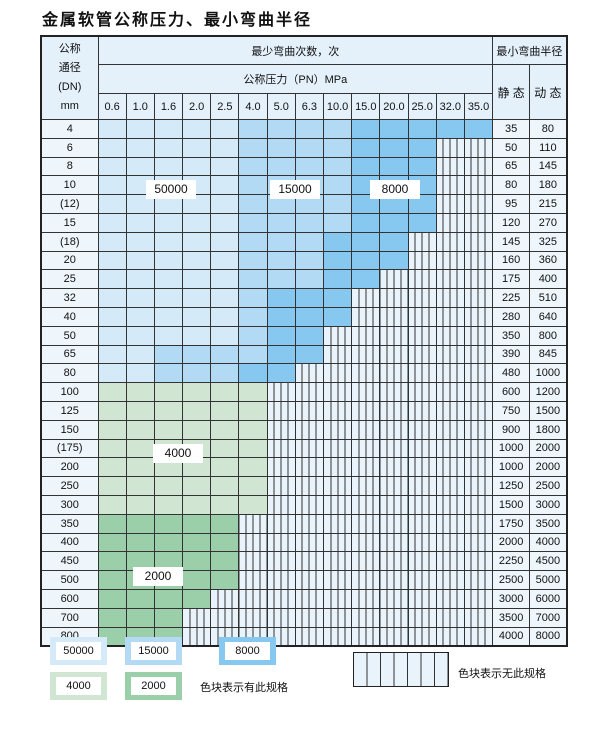 This screenshot has height=743, width=600. Describe the element at coordinates (511, 617) in the screenshot. I see `static-radius-cell: 3500` at that location.